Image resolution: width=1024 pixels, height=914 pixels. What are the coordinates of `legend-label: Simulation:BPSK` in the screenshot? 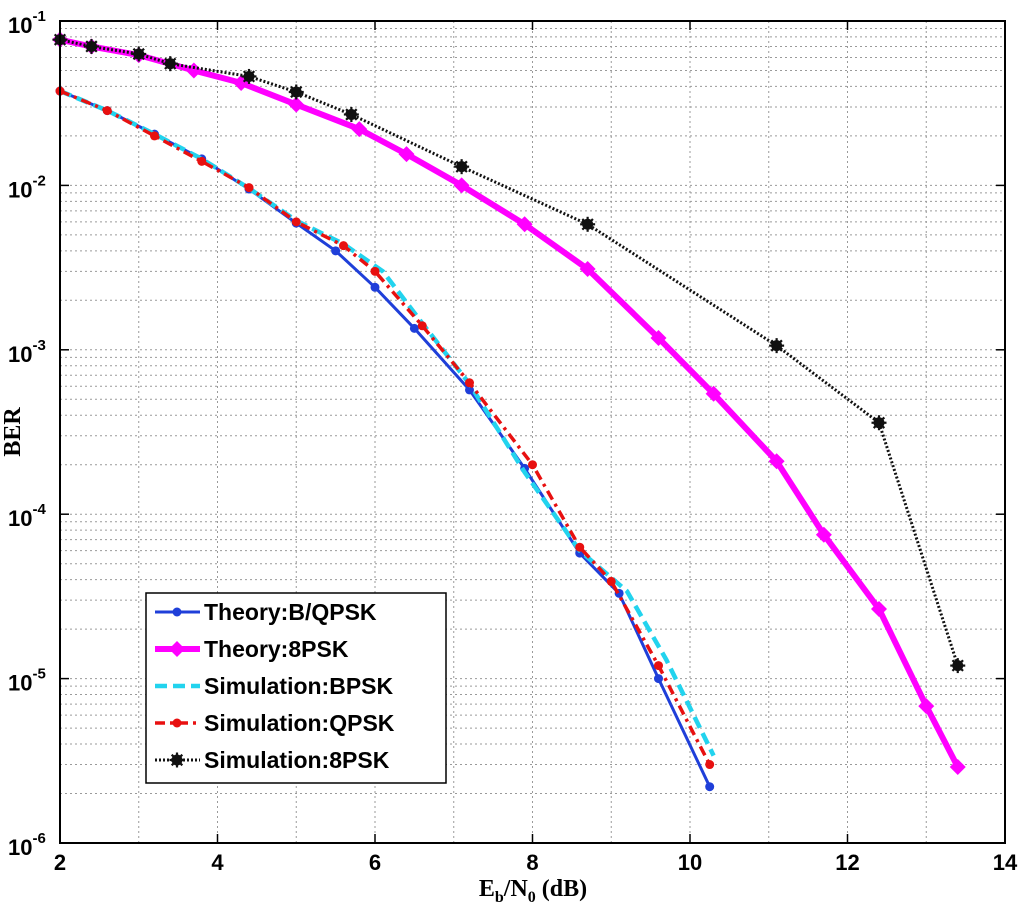 It's located at (299, 686).